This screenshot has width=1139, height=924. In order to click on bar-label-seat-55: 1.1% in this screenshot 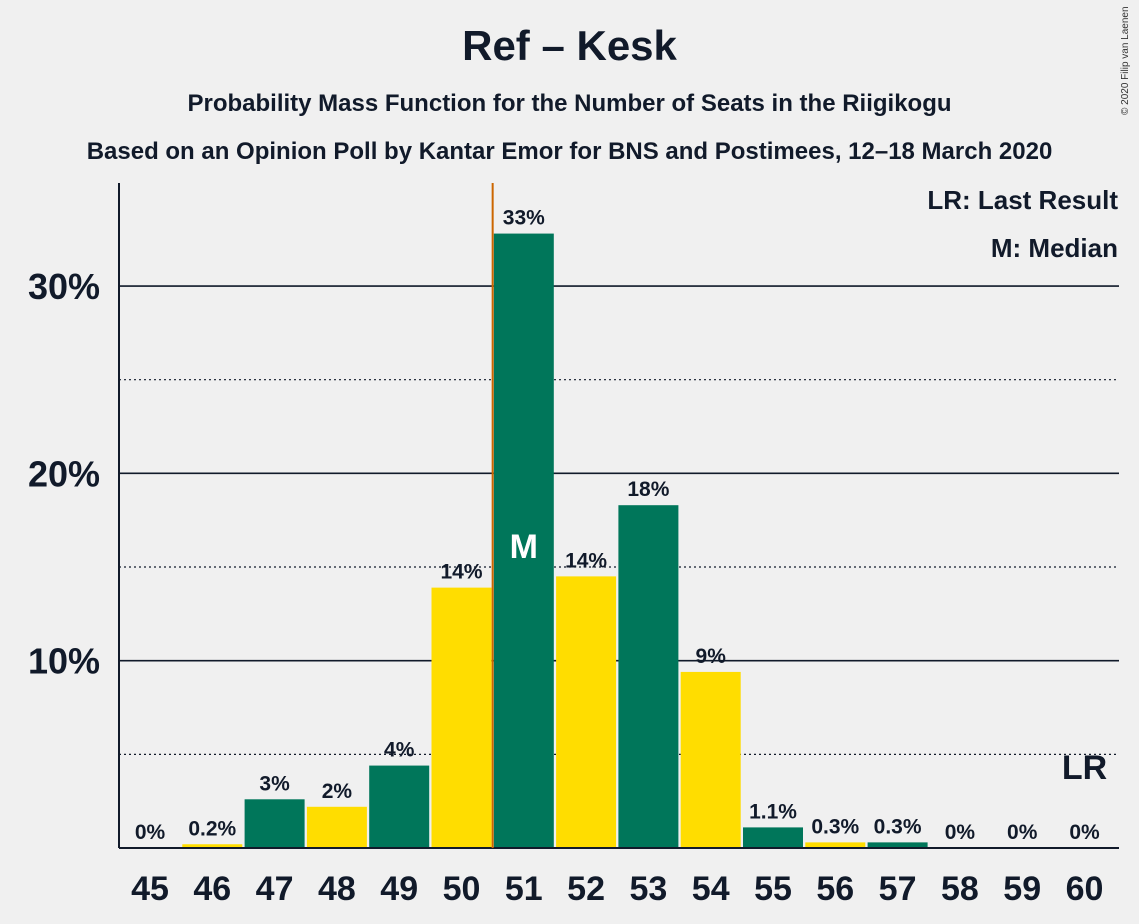, I will do `click(773, 811)`.